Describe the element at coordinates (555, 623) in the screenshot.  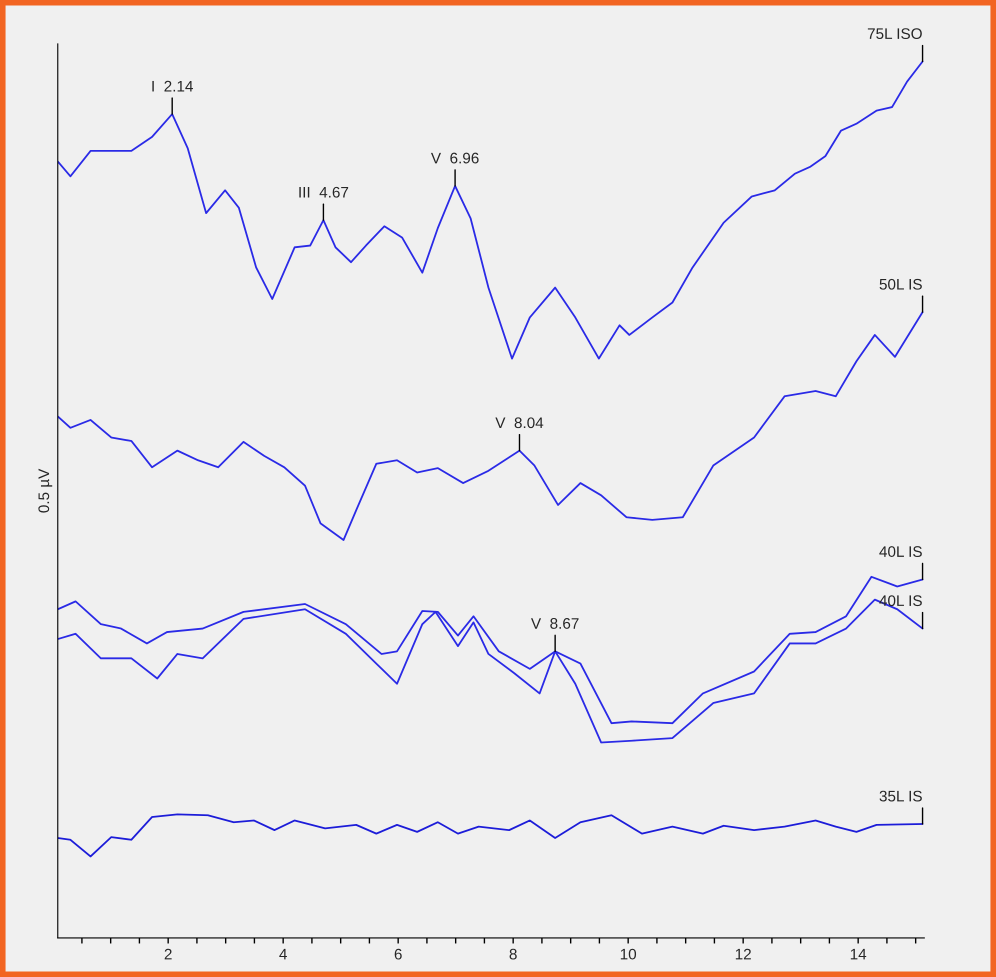
I see `annotation: V 8.67` at that location.